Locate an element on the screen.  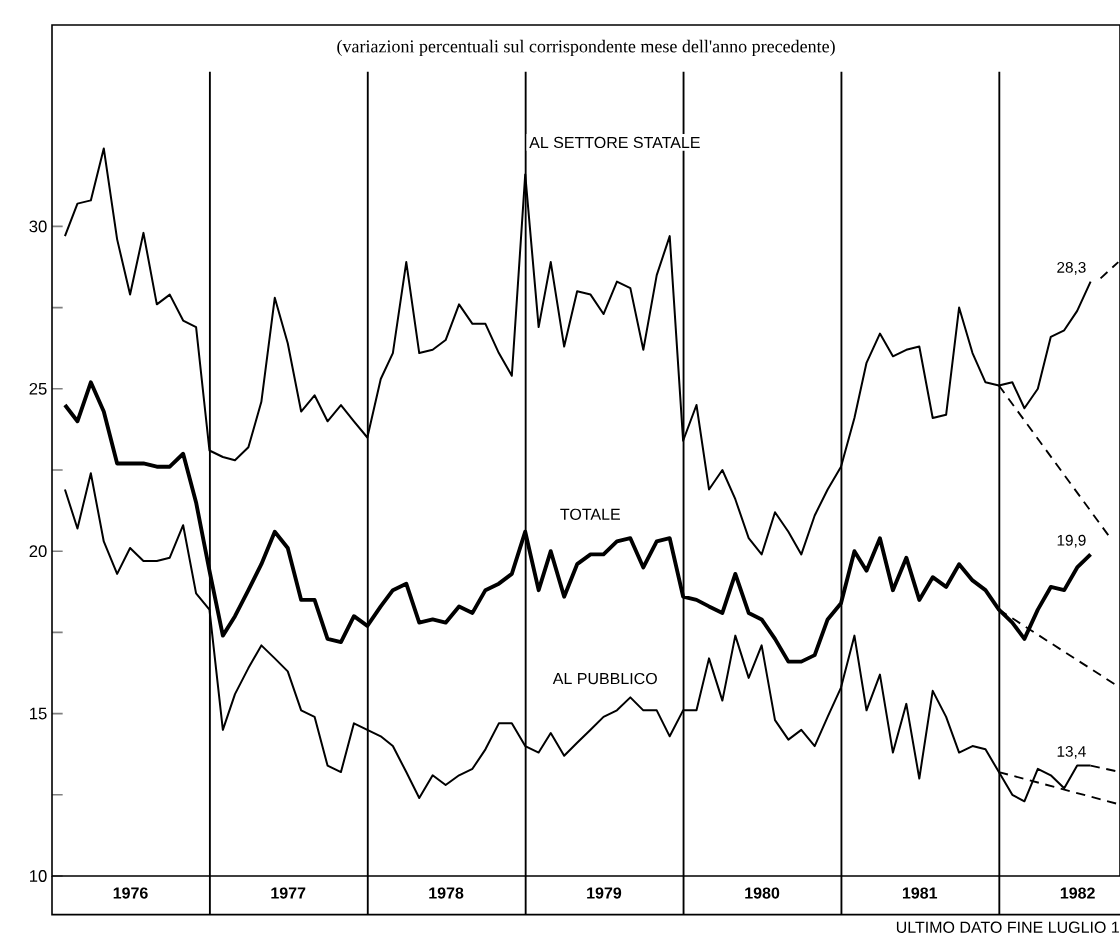
x-tick-label: 1978 is located at coordinates (446, 893).